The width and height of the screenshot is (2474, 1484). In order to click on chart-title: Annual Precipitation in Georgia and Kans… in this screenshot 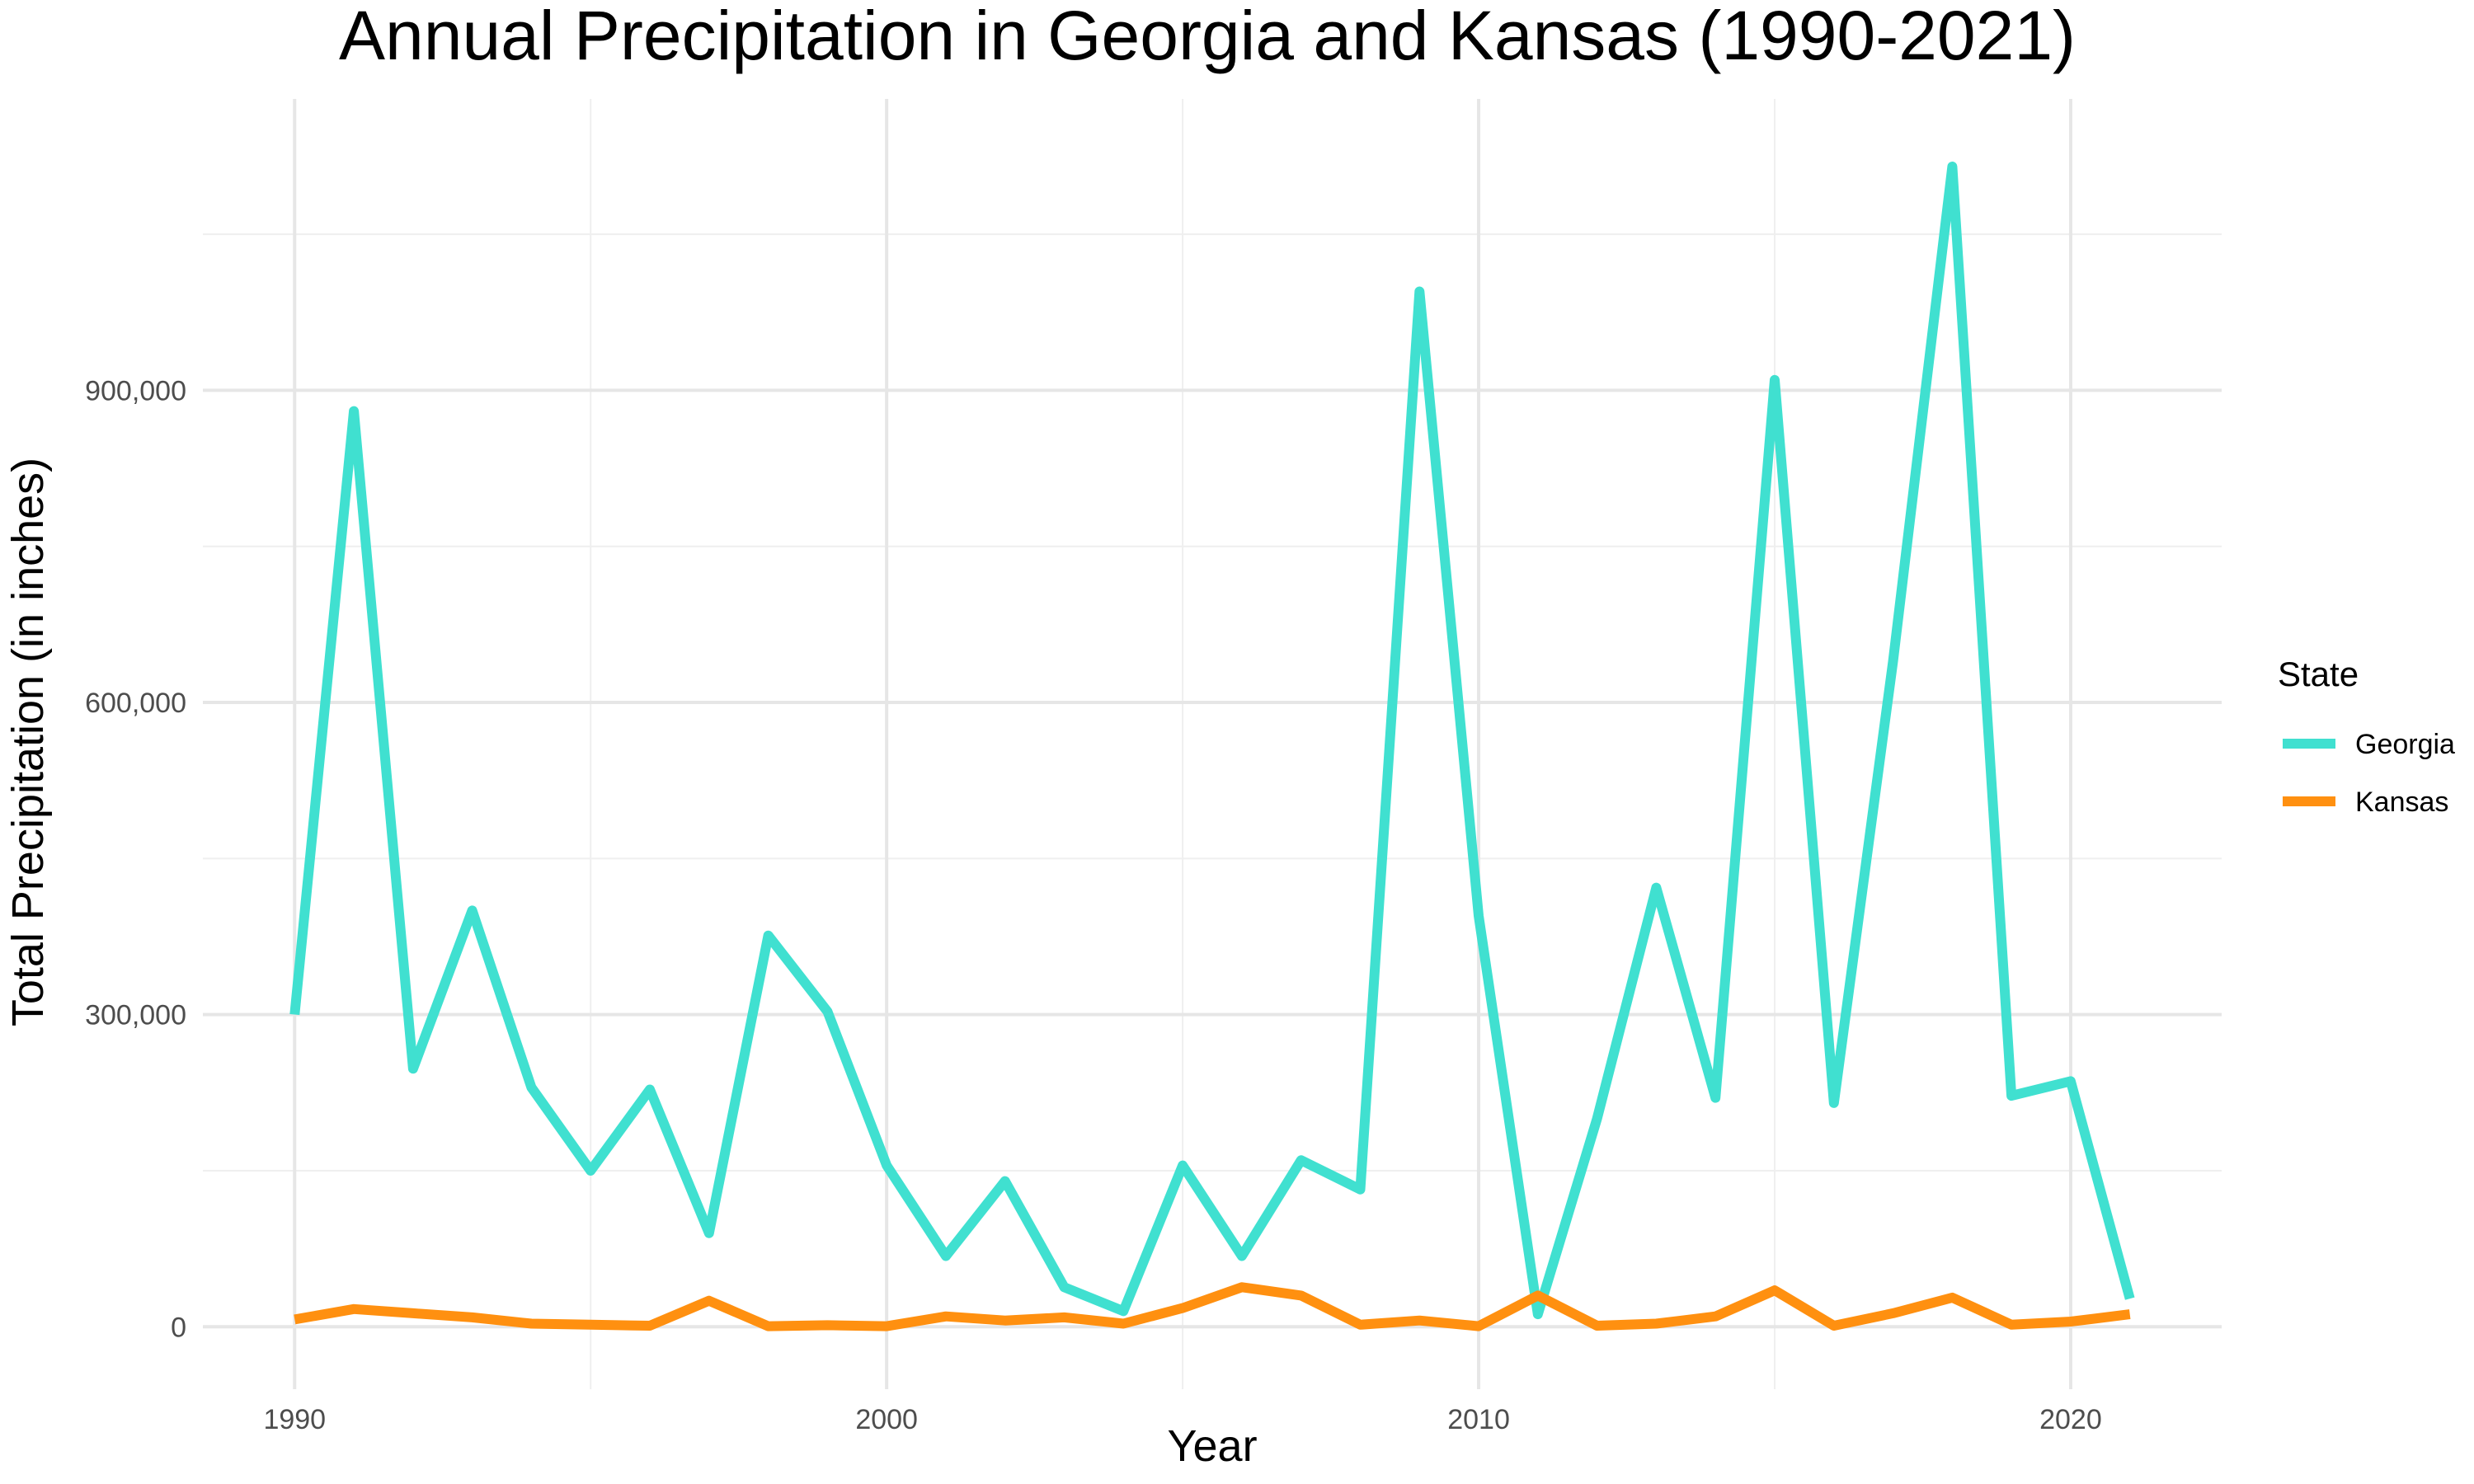, I will do `click(1207, 37)`.